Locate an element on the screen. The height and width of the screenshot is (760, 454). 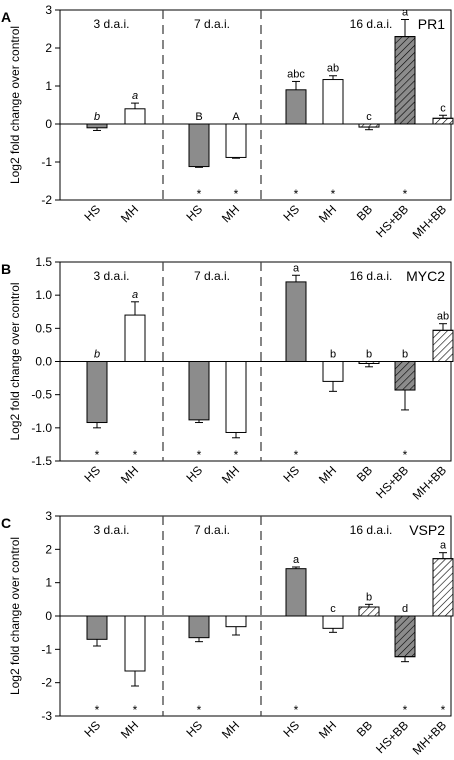
y-tick-label: -1.5 is located at coordinates (41, 461).